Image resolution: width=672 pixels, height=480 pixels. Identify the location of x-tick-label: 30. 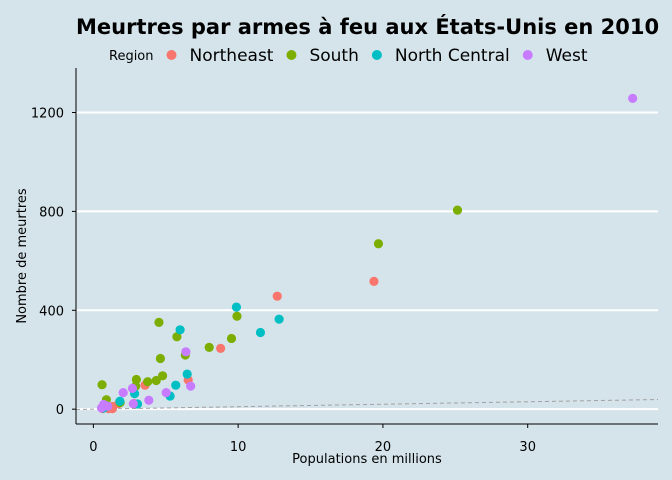
(527, 447).